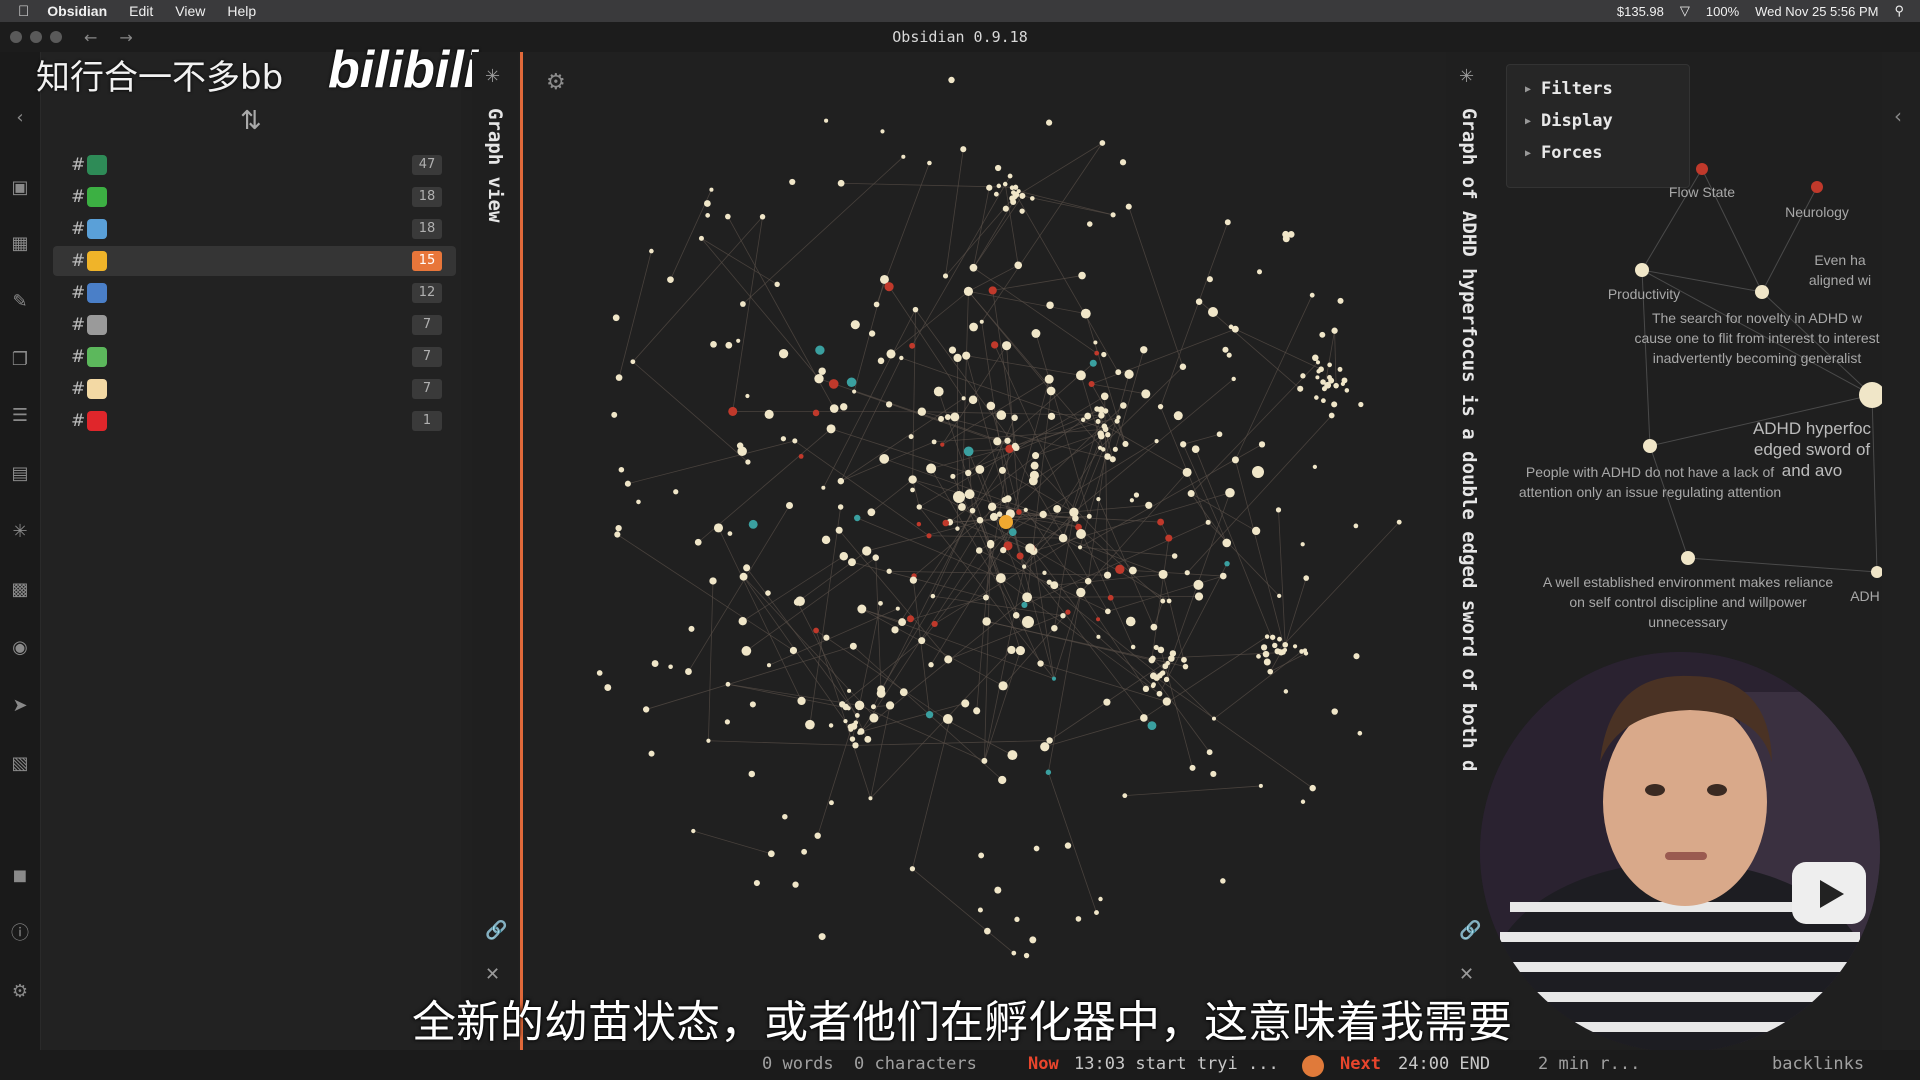  Describe the element at coordinates (1817, 187) in the screenshot. I see `local-graph-node` at that location.